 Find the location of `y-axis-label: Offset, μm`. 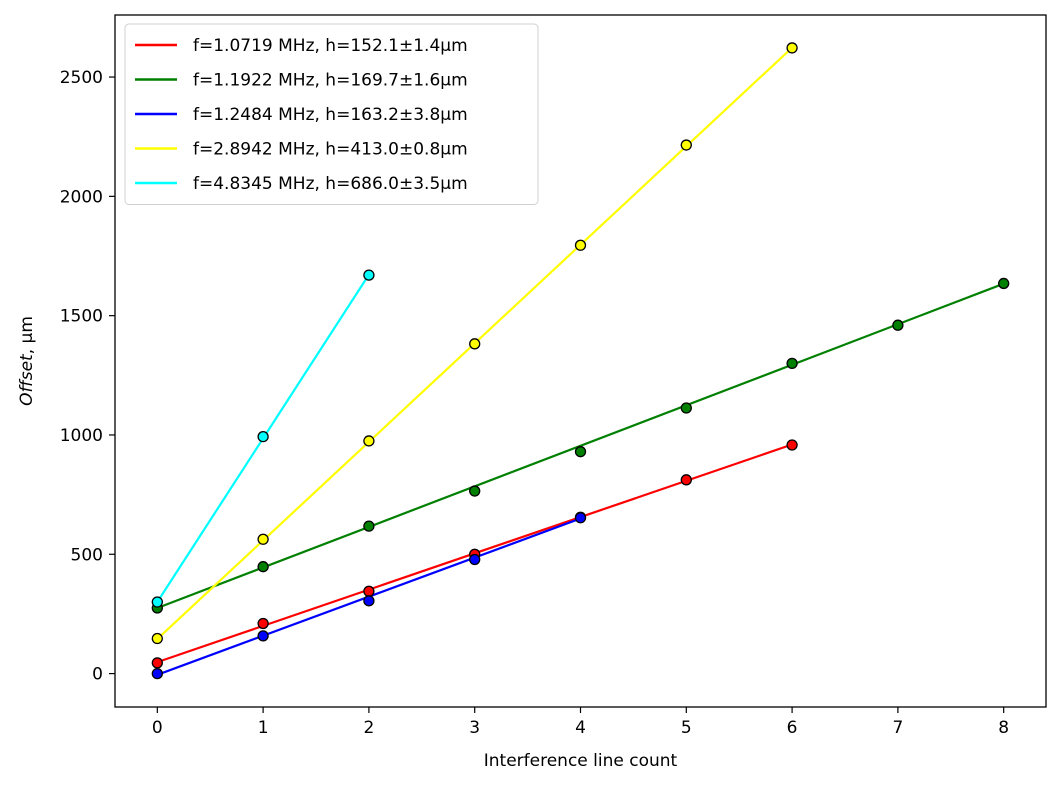

y-axis-label: Offset, μm is located at coordinates (27, 361).